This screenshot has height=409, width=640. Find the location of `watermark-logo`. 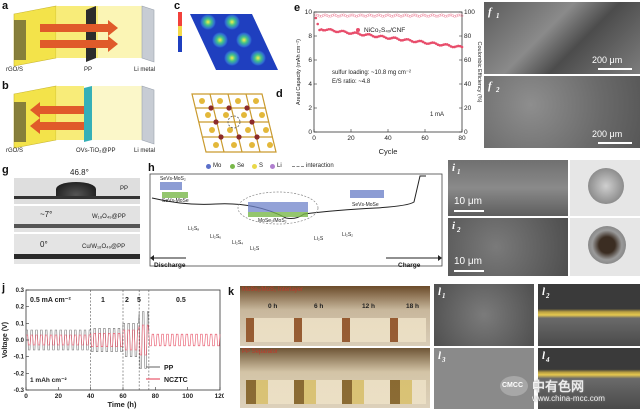

watermark-logo is located at coordinates (514, 386).